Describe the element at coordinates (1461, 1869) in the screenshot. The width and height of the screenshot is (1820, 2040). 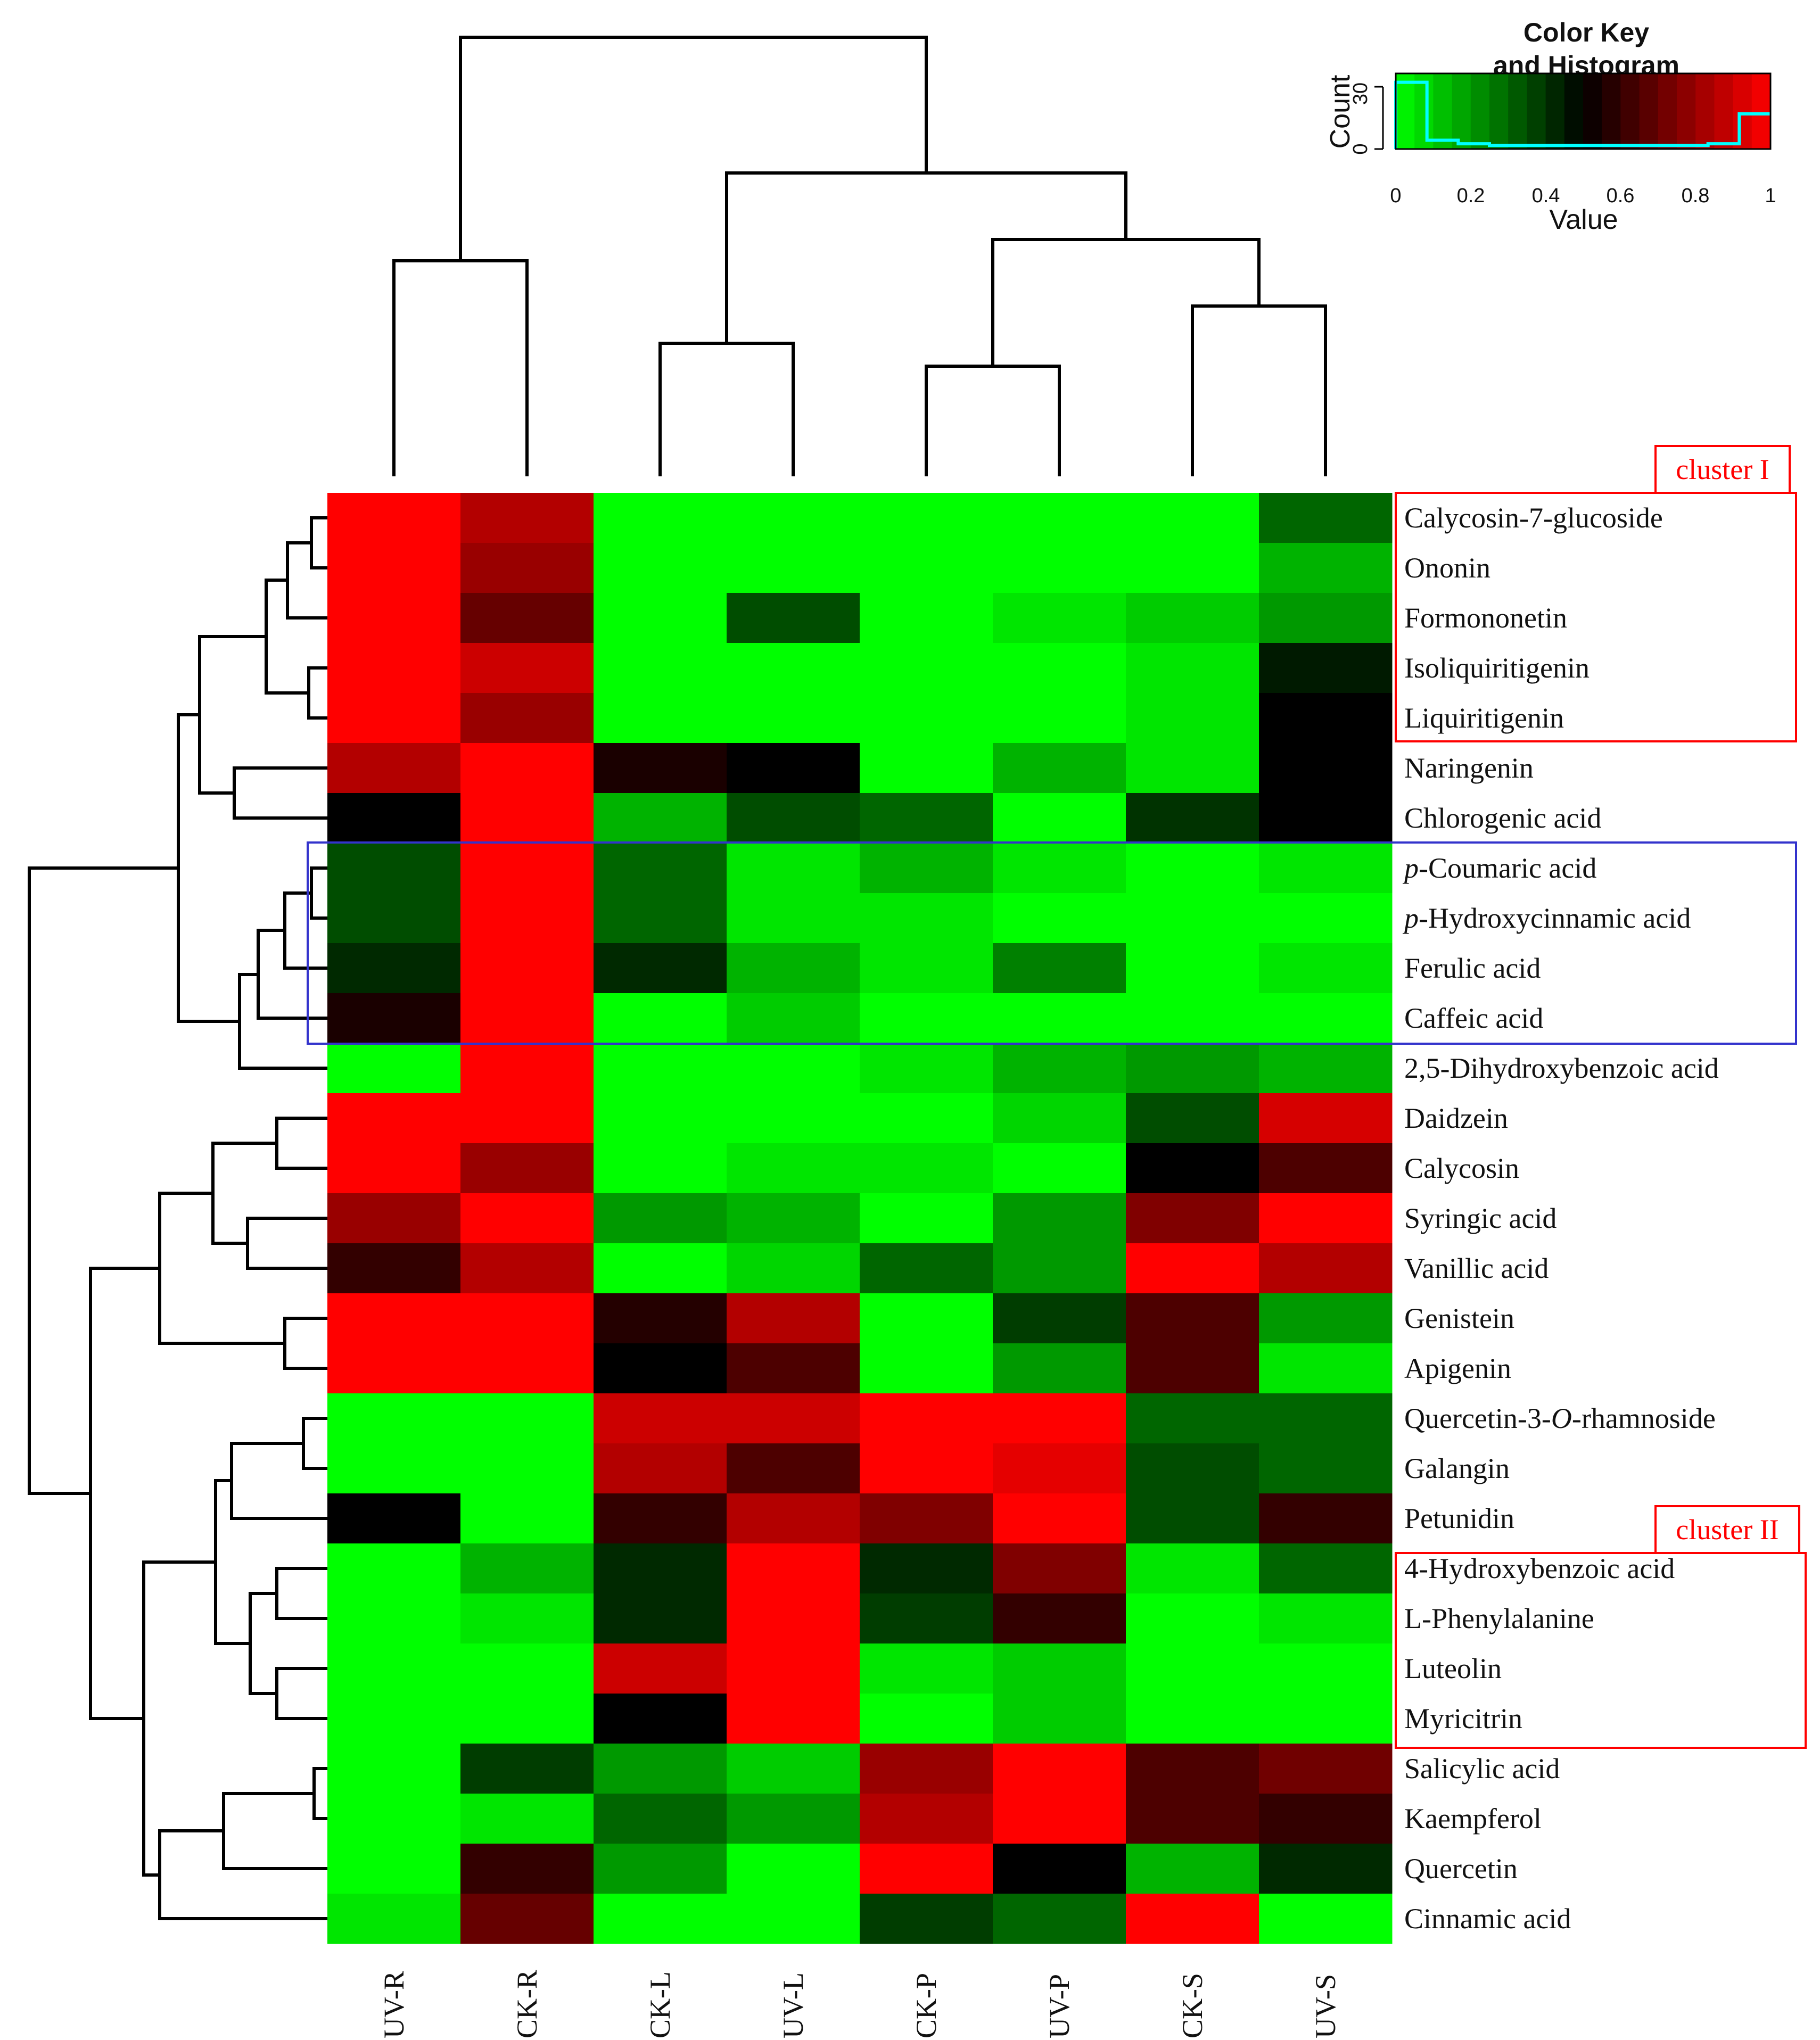
I see `row-label: Quercetin` at that location.